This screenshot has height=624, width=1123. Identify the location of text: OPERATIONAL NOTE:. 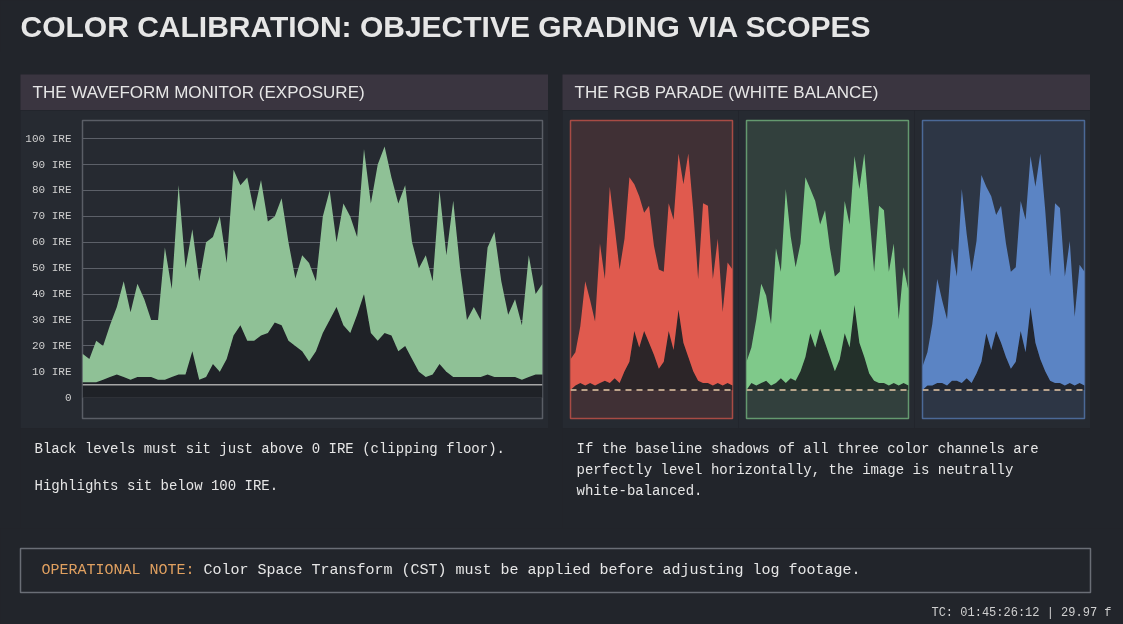
(118, 570).